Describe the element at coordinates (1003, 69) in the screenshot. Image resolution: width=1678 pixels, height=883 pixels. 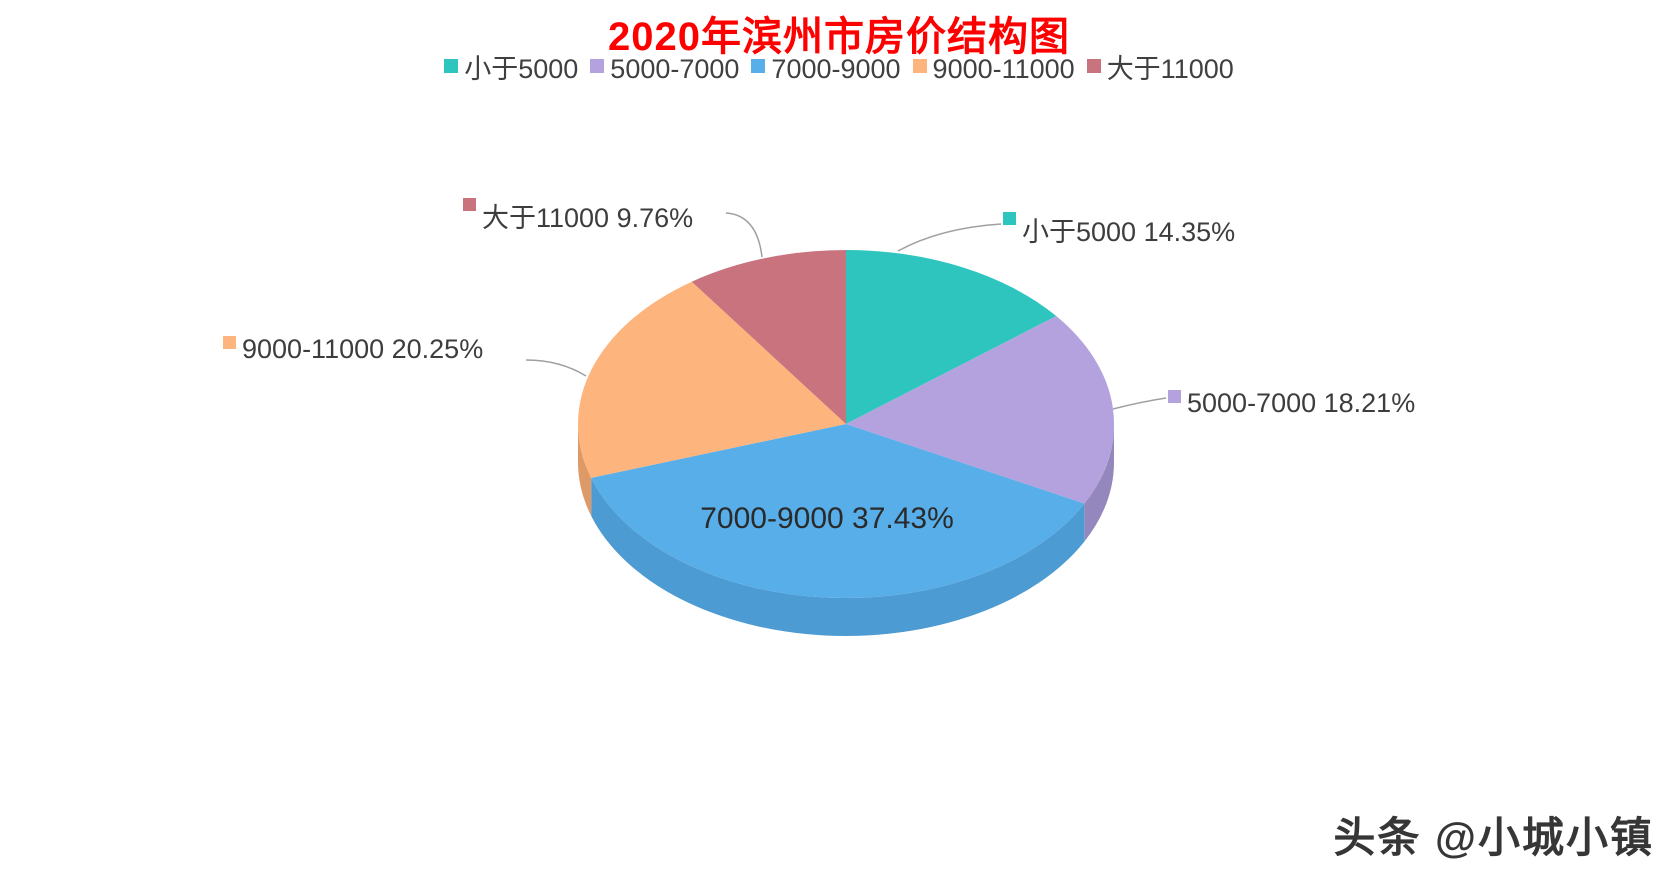
I see `legend-label-3: 9000-11000` at that location.